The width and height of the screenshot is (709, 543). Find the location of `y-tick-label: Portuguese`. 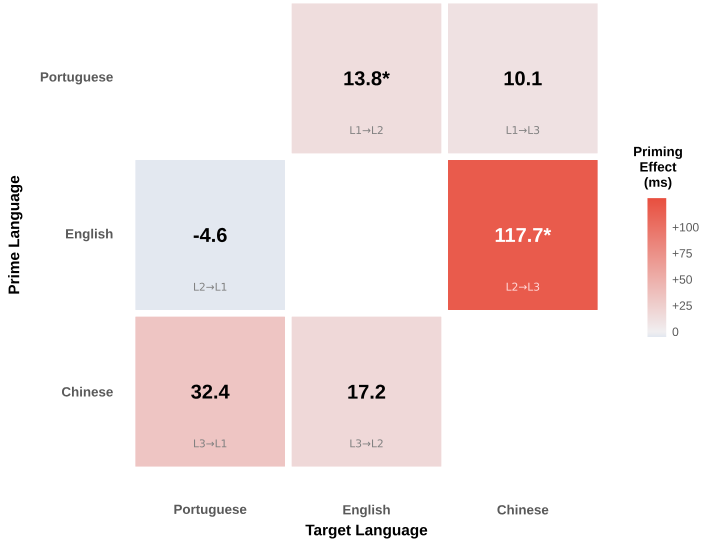

y-tick-label: Portuguese is located at coordinates (76, 78).